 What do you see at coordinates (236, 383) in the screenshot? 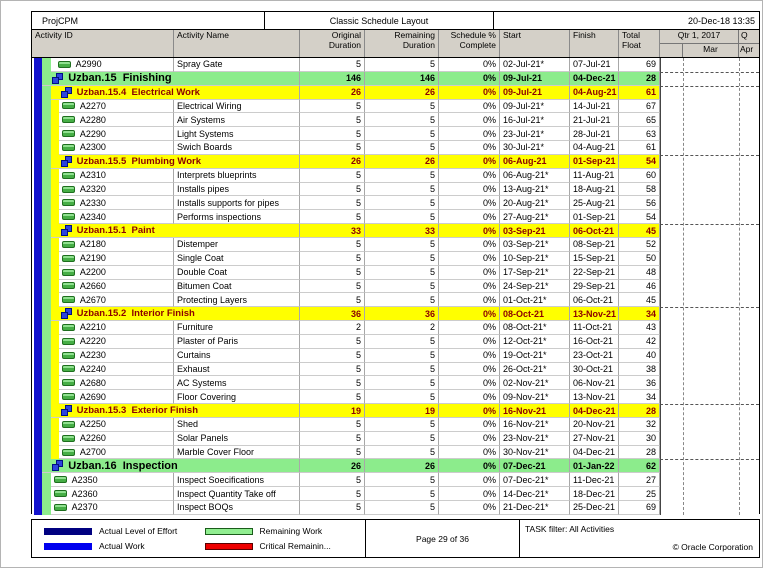
I see `activity-name-cell: AC Systems` at bounding box center [236, 383].